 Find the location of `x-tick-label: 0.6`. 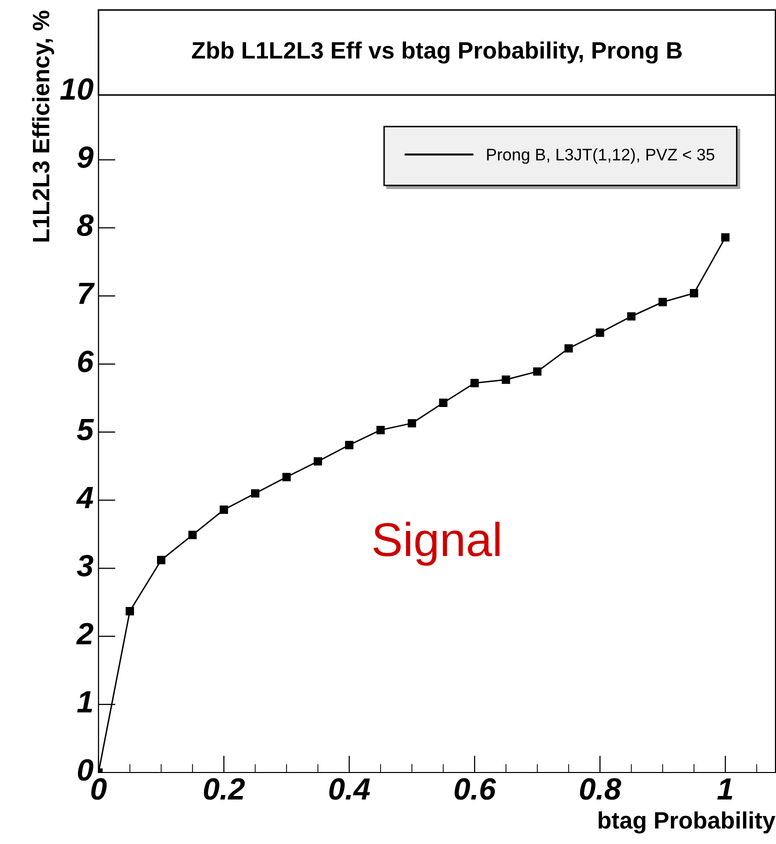

x-tick-label: 0.6 is located at coordinates (475, 789).